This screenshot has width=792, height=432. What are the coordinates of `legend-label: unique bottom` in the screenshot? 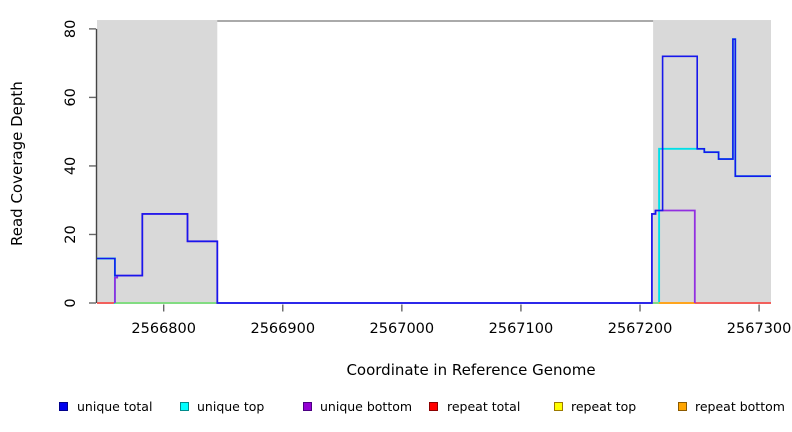 It's located at (366, 406).